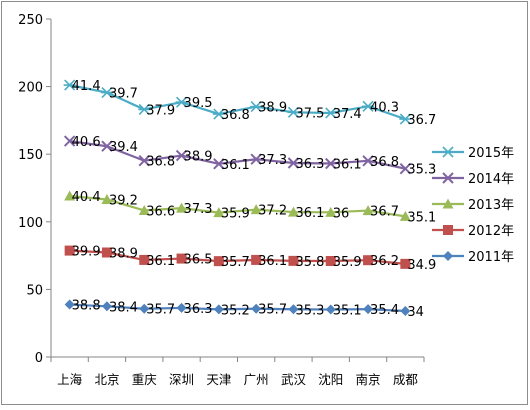 The height and width of the screenshot is (410, 530). I want to click on x-tick-label: 深圳, so click(181, 379).